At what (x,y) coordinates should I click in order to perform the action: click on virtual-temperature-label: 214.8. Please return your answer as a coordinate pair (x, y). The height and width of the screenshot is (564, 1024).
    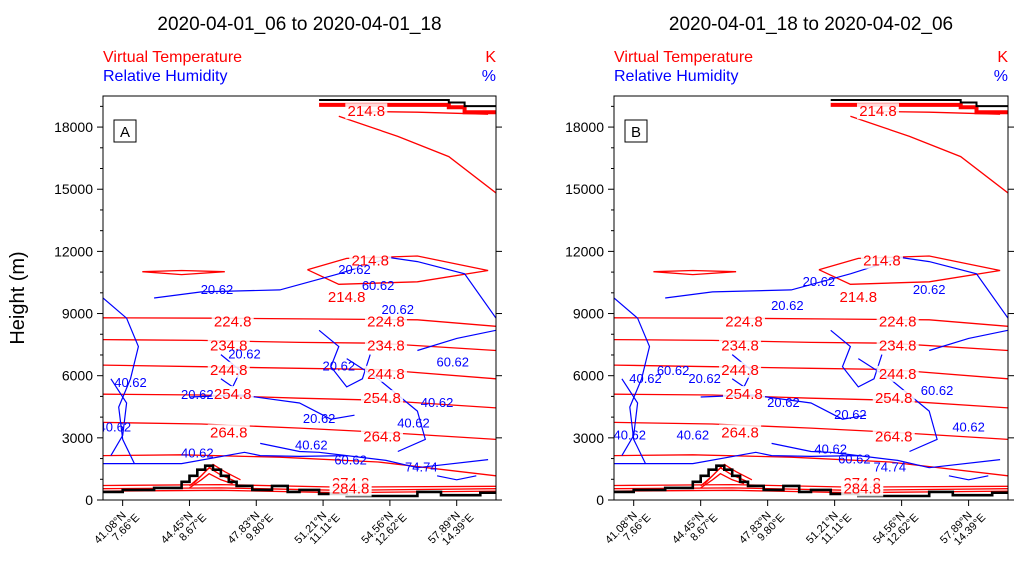
    Looking at the image, I should click on (878, 111).